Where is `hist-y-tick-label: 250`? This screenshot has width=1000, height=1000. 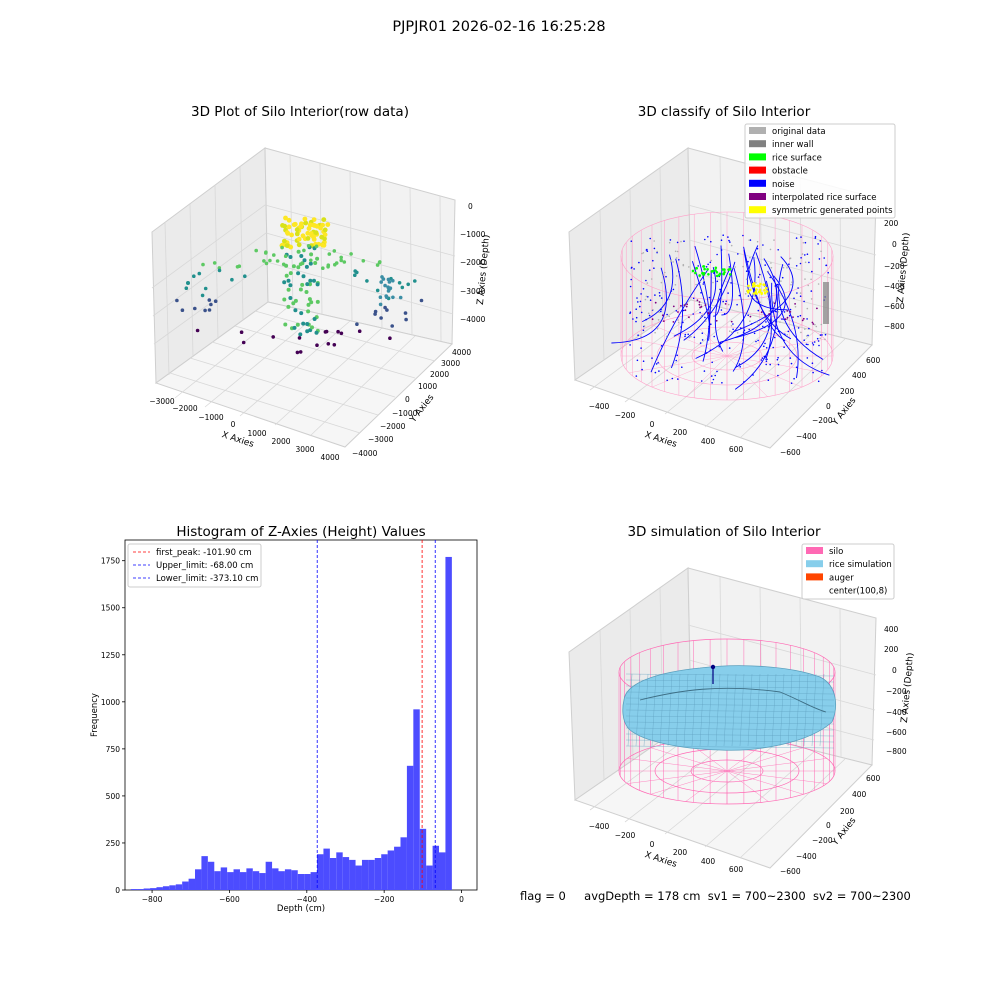 hist-y-tick-label: 250 is located at coordinates (113, 843).